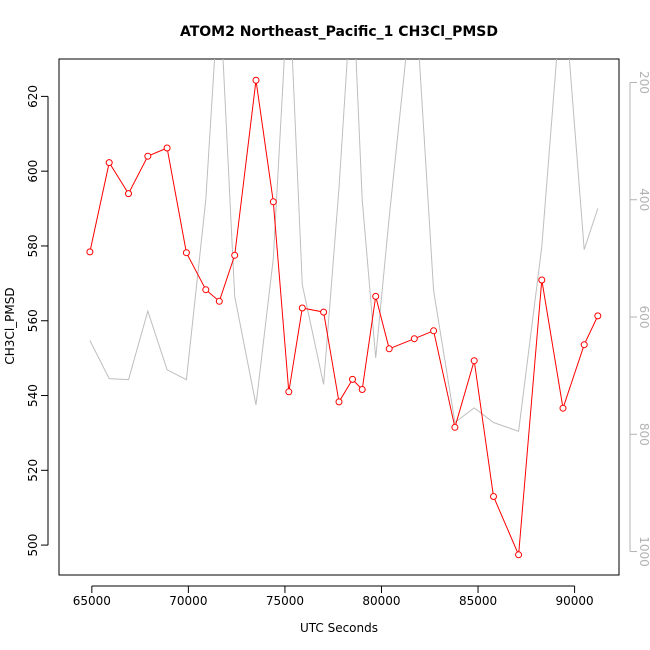 This screenshot has height=650, width=650. I want to click on y-tick-label: 600, so click(33, 171).